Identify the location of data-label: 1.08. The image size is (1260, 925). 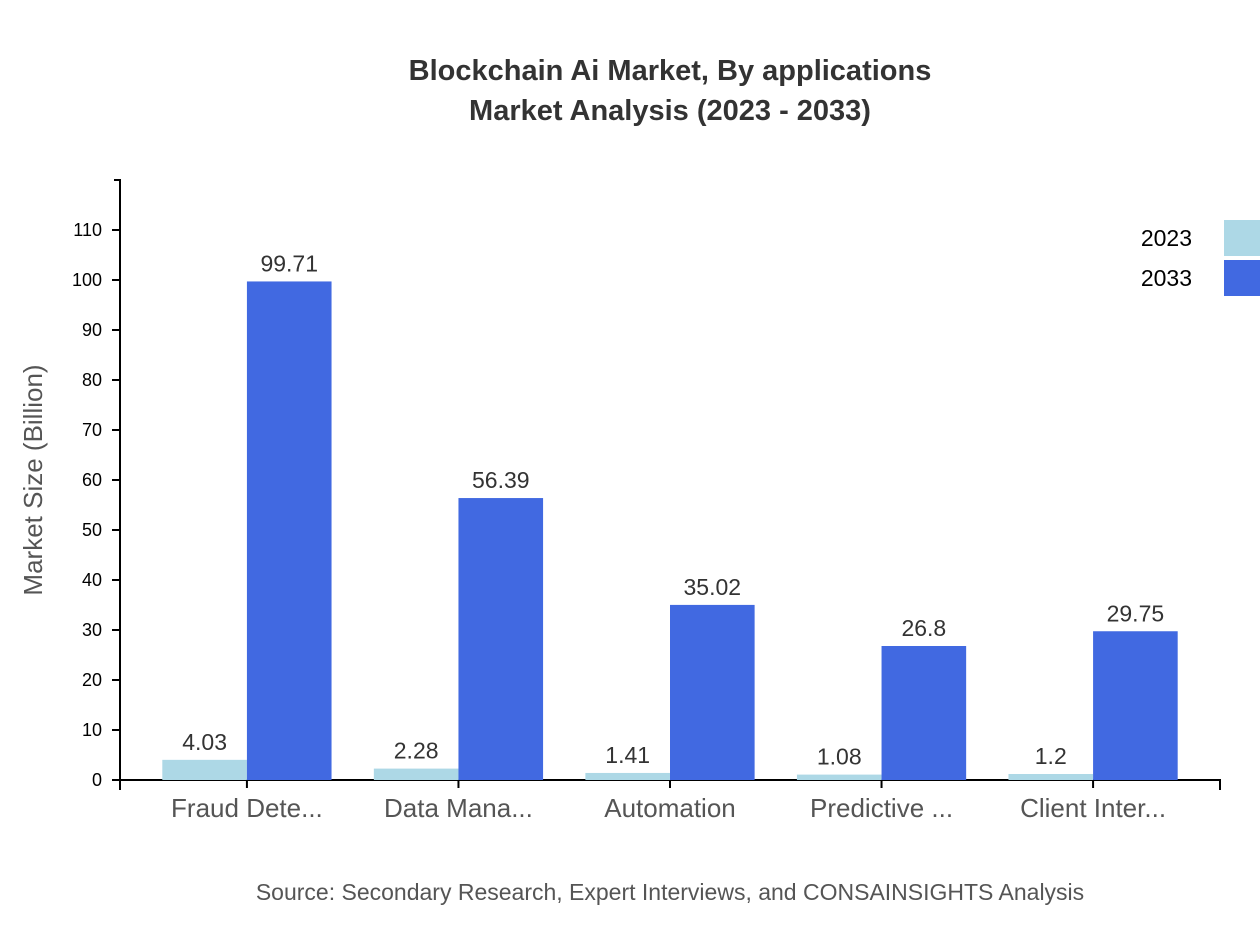
(839, 757).